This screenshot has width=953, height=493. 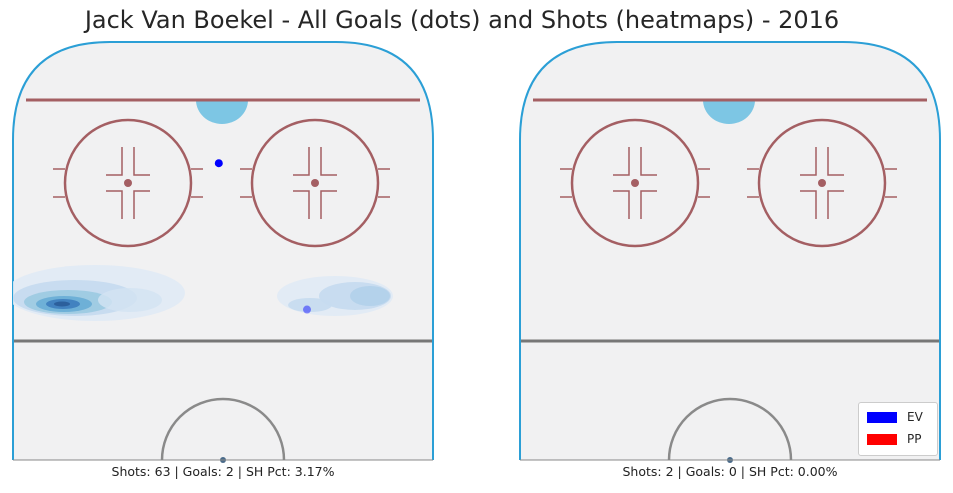 What do you see at coordinates (915, 417) in the screenshot?
I see `legend-label-ev: EV` at bounding box center [915, 417].